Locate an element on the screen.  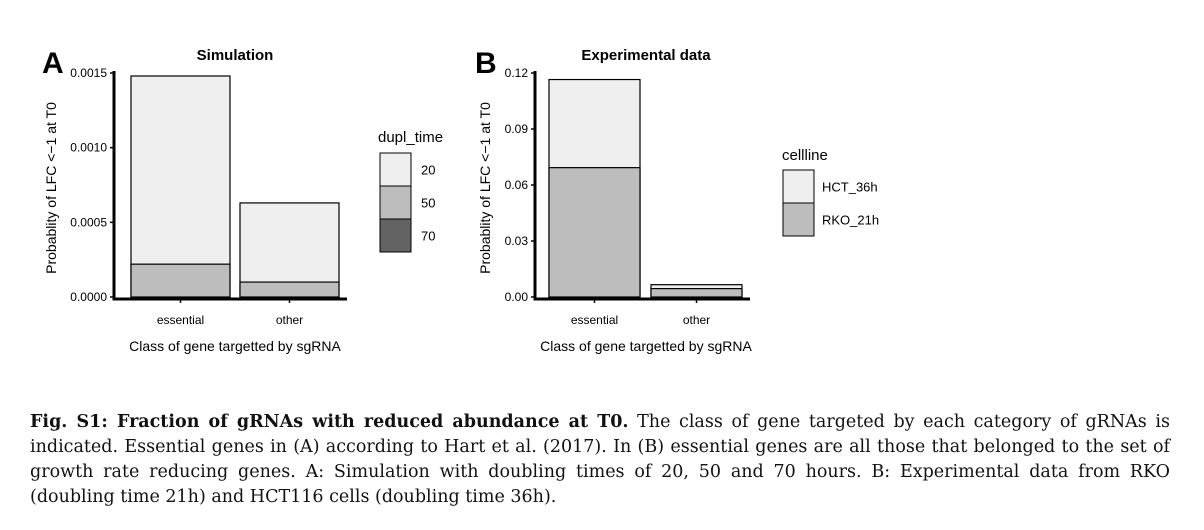
legend-label-50: 50 is located at coordinates (428, 203).